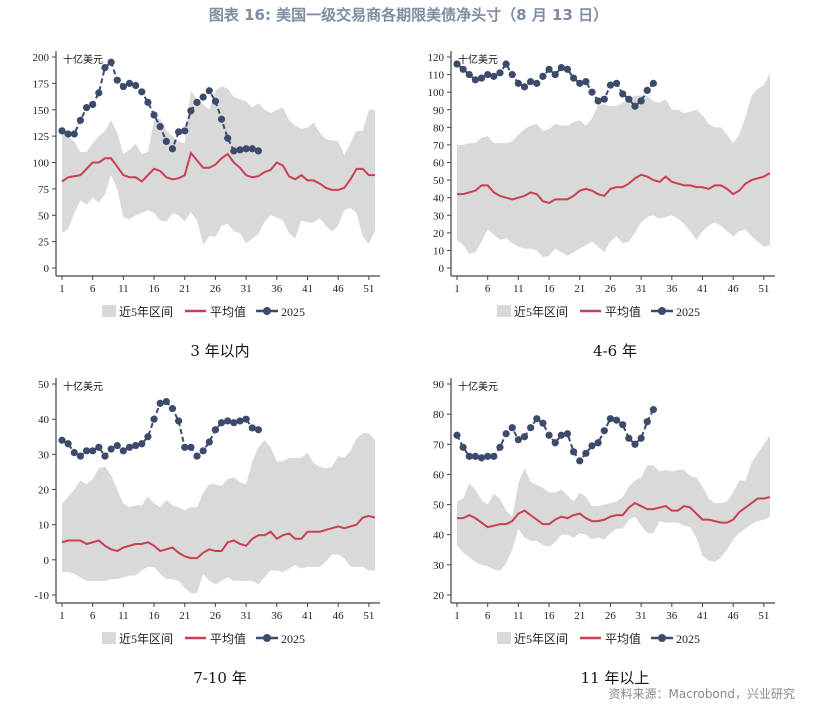 The image size is (817, 708). Describe the element at coordinates (763, 289) in the screenshot. I see `x-tick-label: 51` at that location.